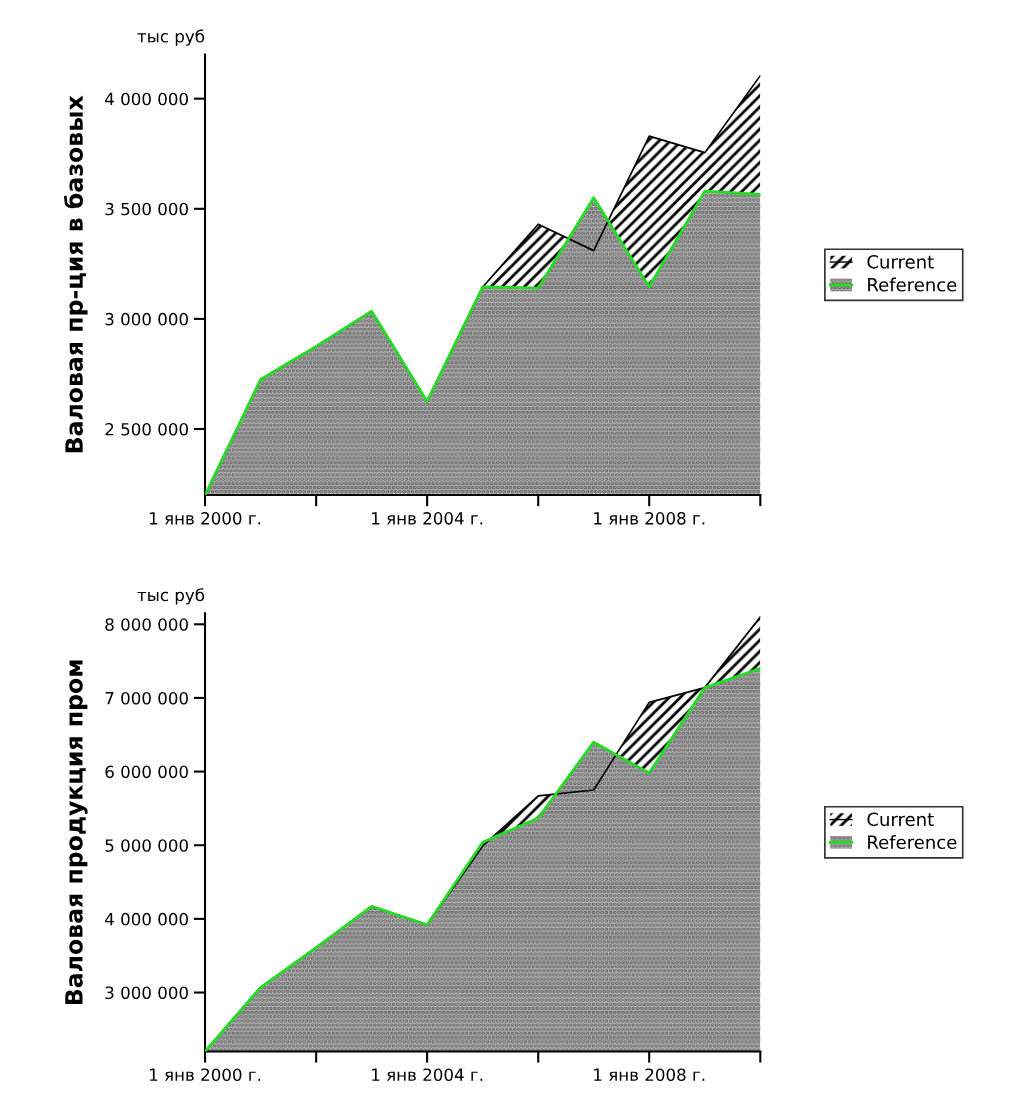 Image resolution: width=1017 pixels, height=1115 pixels. Describe the element at coordinates (146, 429) in the screenshot. I see `y-tick-label: 2 500 000` at that location.